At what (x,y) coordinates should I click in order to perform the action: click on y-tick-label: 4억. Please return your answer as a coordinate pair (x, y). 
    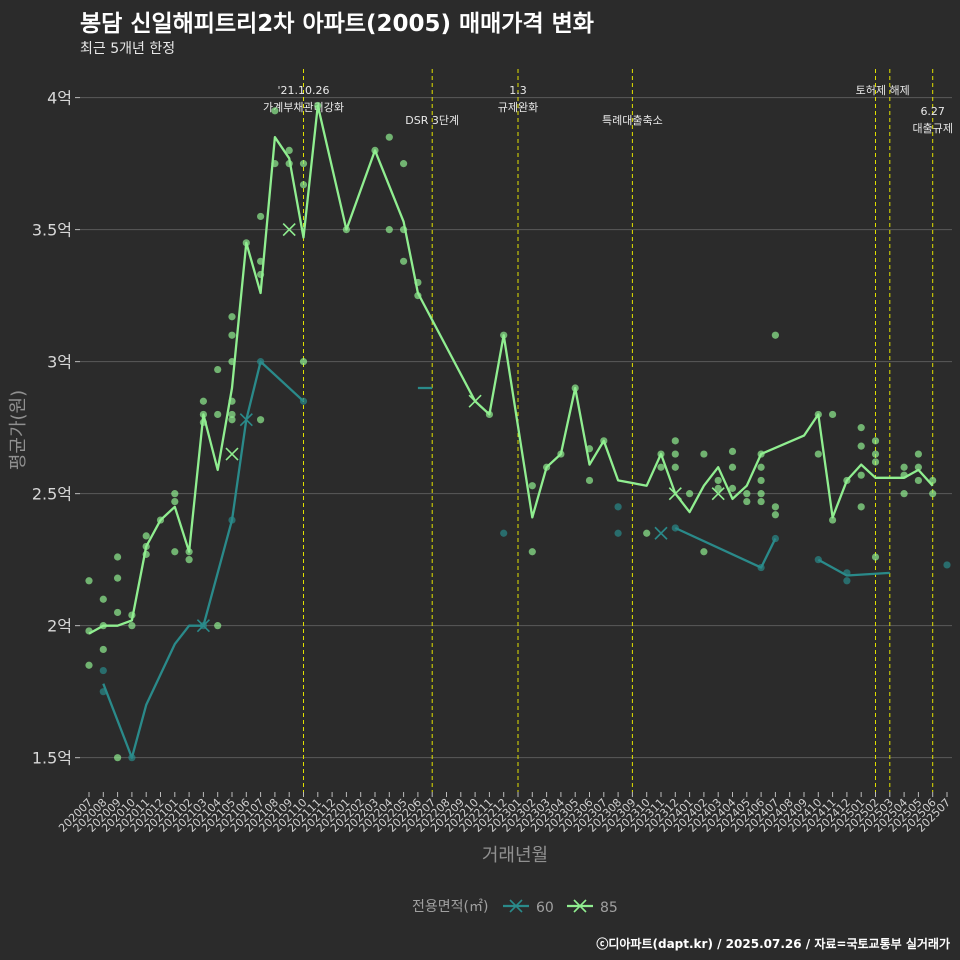
    Looking at the image, I should click on (59, 98).